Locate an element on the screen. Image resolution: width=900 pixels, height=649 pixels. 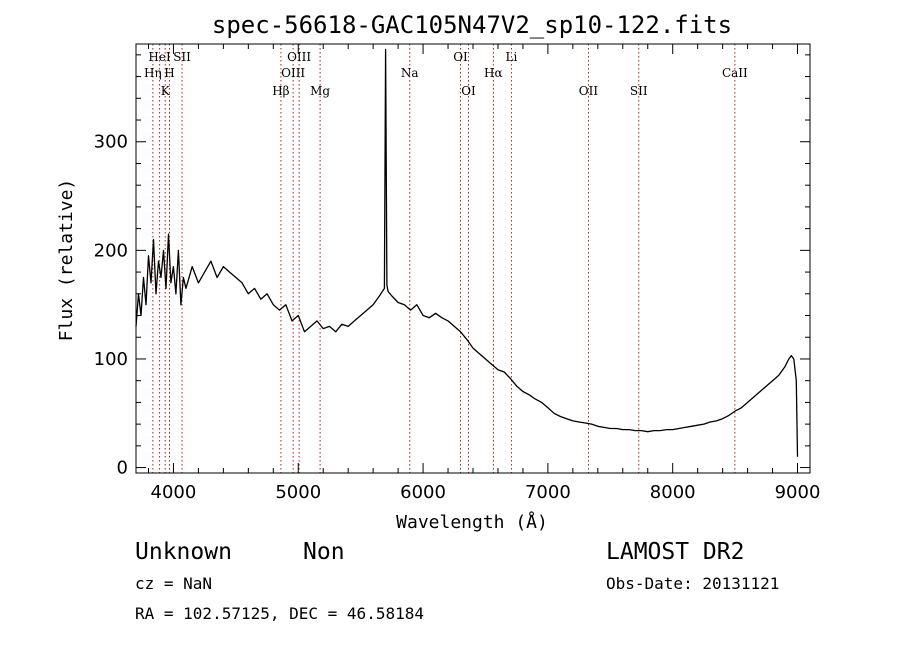
spectral-line-label: Li is located at coordinates (512, 57).